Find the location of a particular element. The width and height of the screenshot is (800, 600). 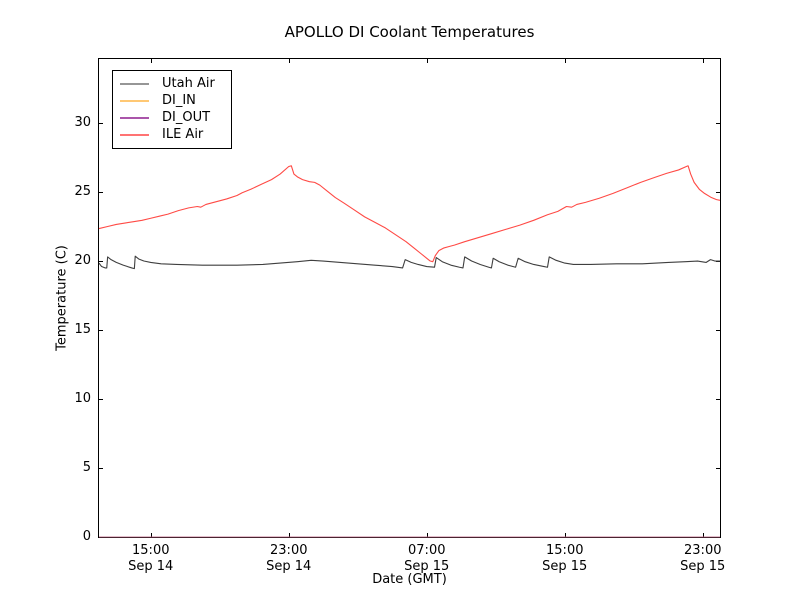

x-tick-label: 15:00 Sep 14 is located at coordinates (151, 559).